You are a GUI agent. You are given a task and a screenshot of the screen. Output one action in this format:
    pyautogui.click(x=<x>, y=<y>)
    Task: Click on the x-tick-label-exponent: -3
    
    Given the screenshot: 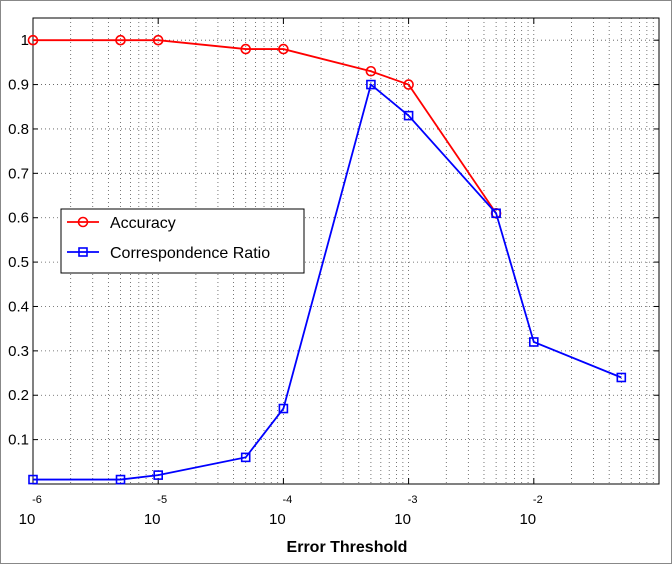 What is the action you would take?
    pyautogui.click(x=413, y=500)
    